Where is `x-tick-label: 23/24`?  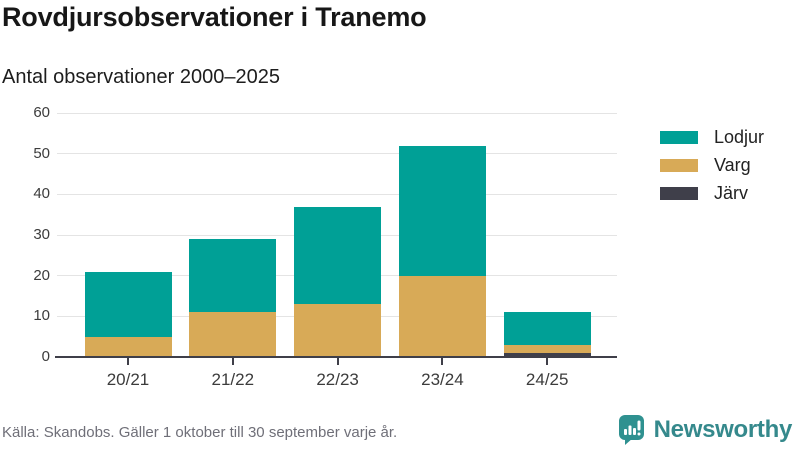 x-tick-label: 23/24 is located at coordinates (442, 379).